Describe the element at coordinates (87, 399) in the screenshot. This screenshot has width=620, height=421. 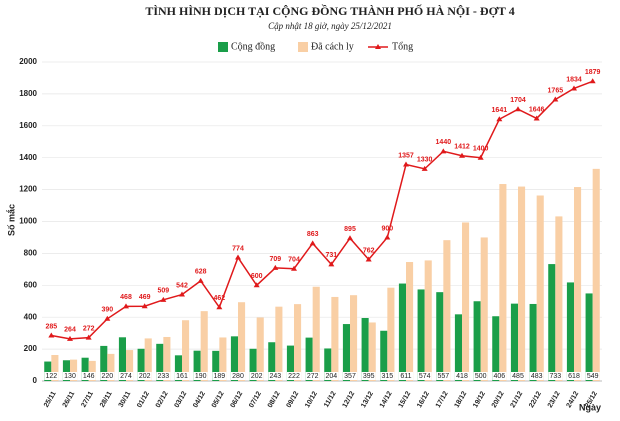
I see `x-tick-label: 27/11` at that location.